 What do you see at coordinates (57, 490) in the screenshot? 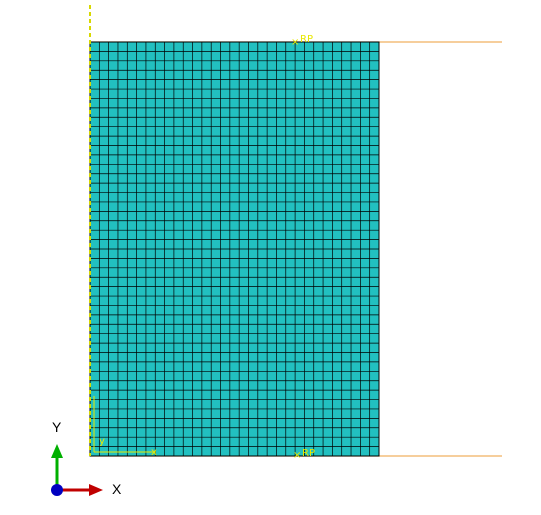
I see `triad-origin` at bounding box center [57, 490].